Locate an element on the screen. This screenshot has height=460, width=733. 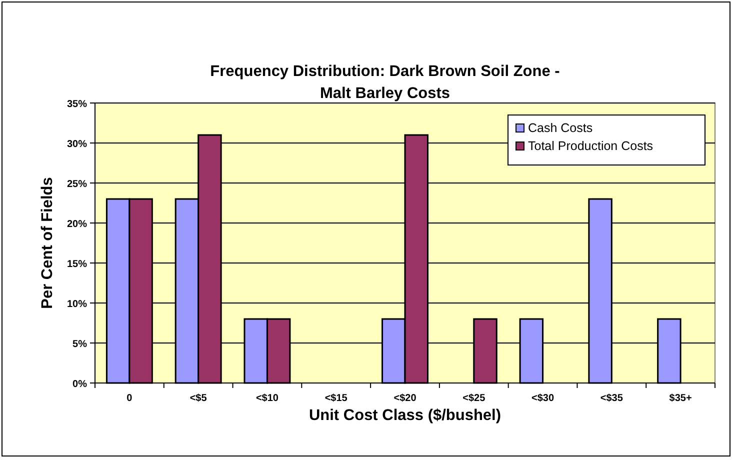
y-tick-label: 25% is located at coordinates (77, 184).